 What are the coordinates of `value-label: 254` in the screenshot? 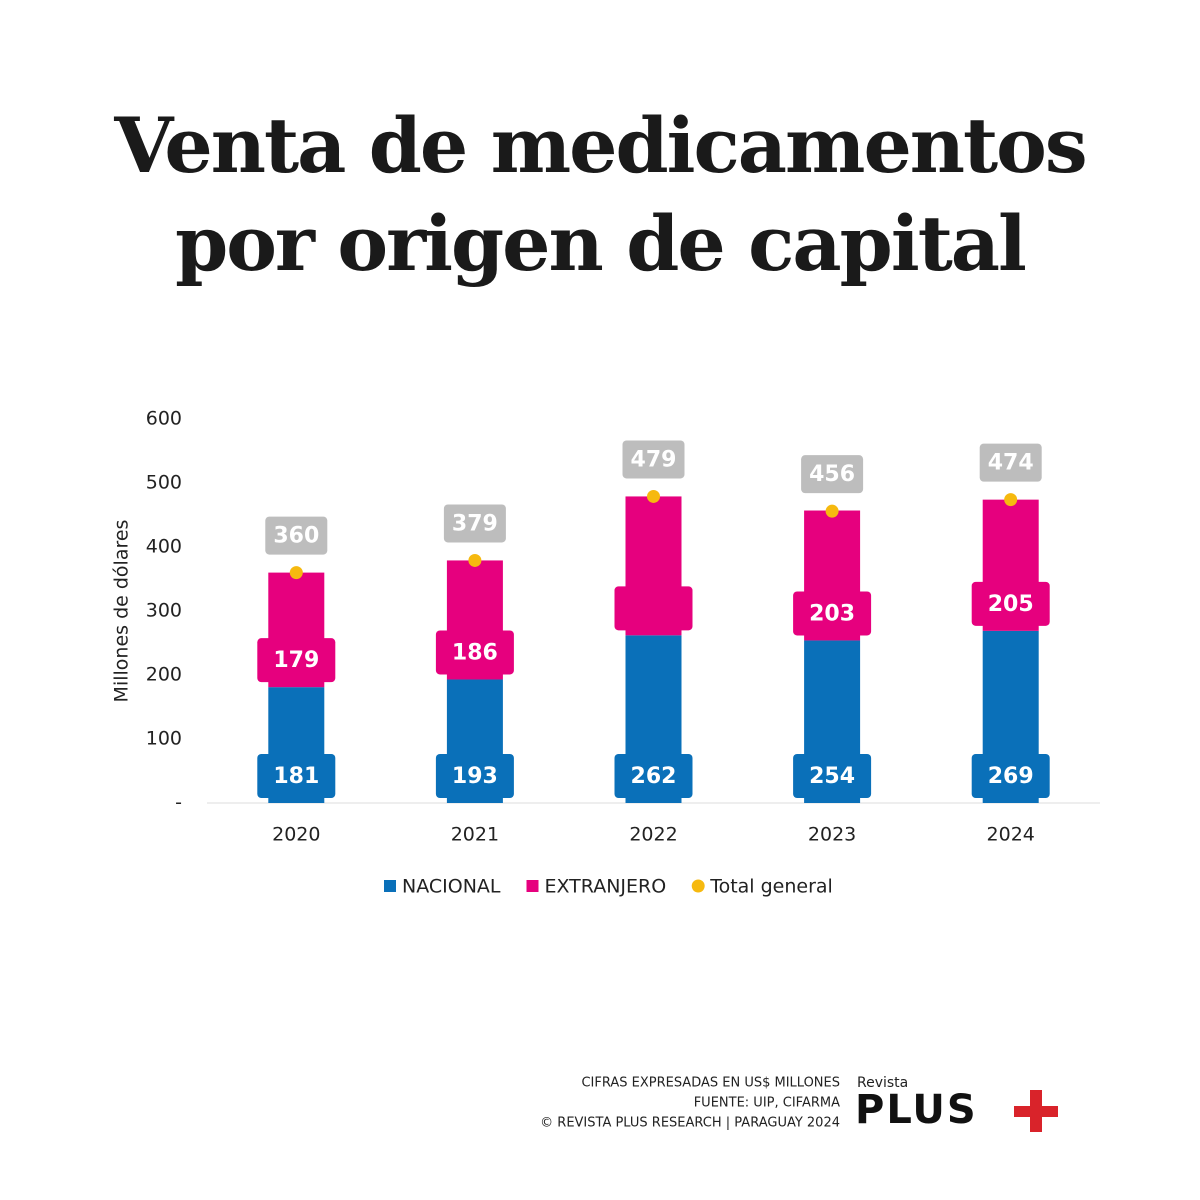 It's located at (832, 776).